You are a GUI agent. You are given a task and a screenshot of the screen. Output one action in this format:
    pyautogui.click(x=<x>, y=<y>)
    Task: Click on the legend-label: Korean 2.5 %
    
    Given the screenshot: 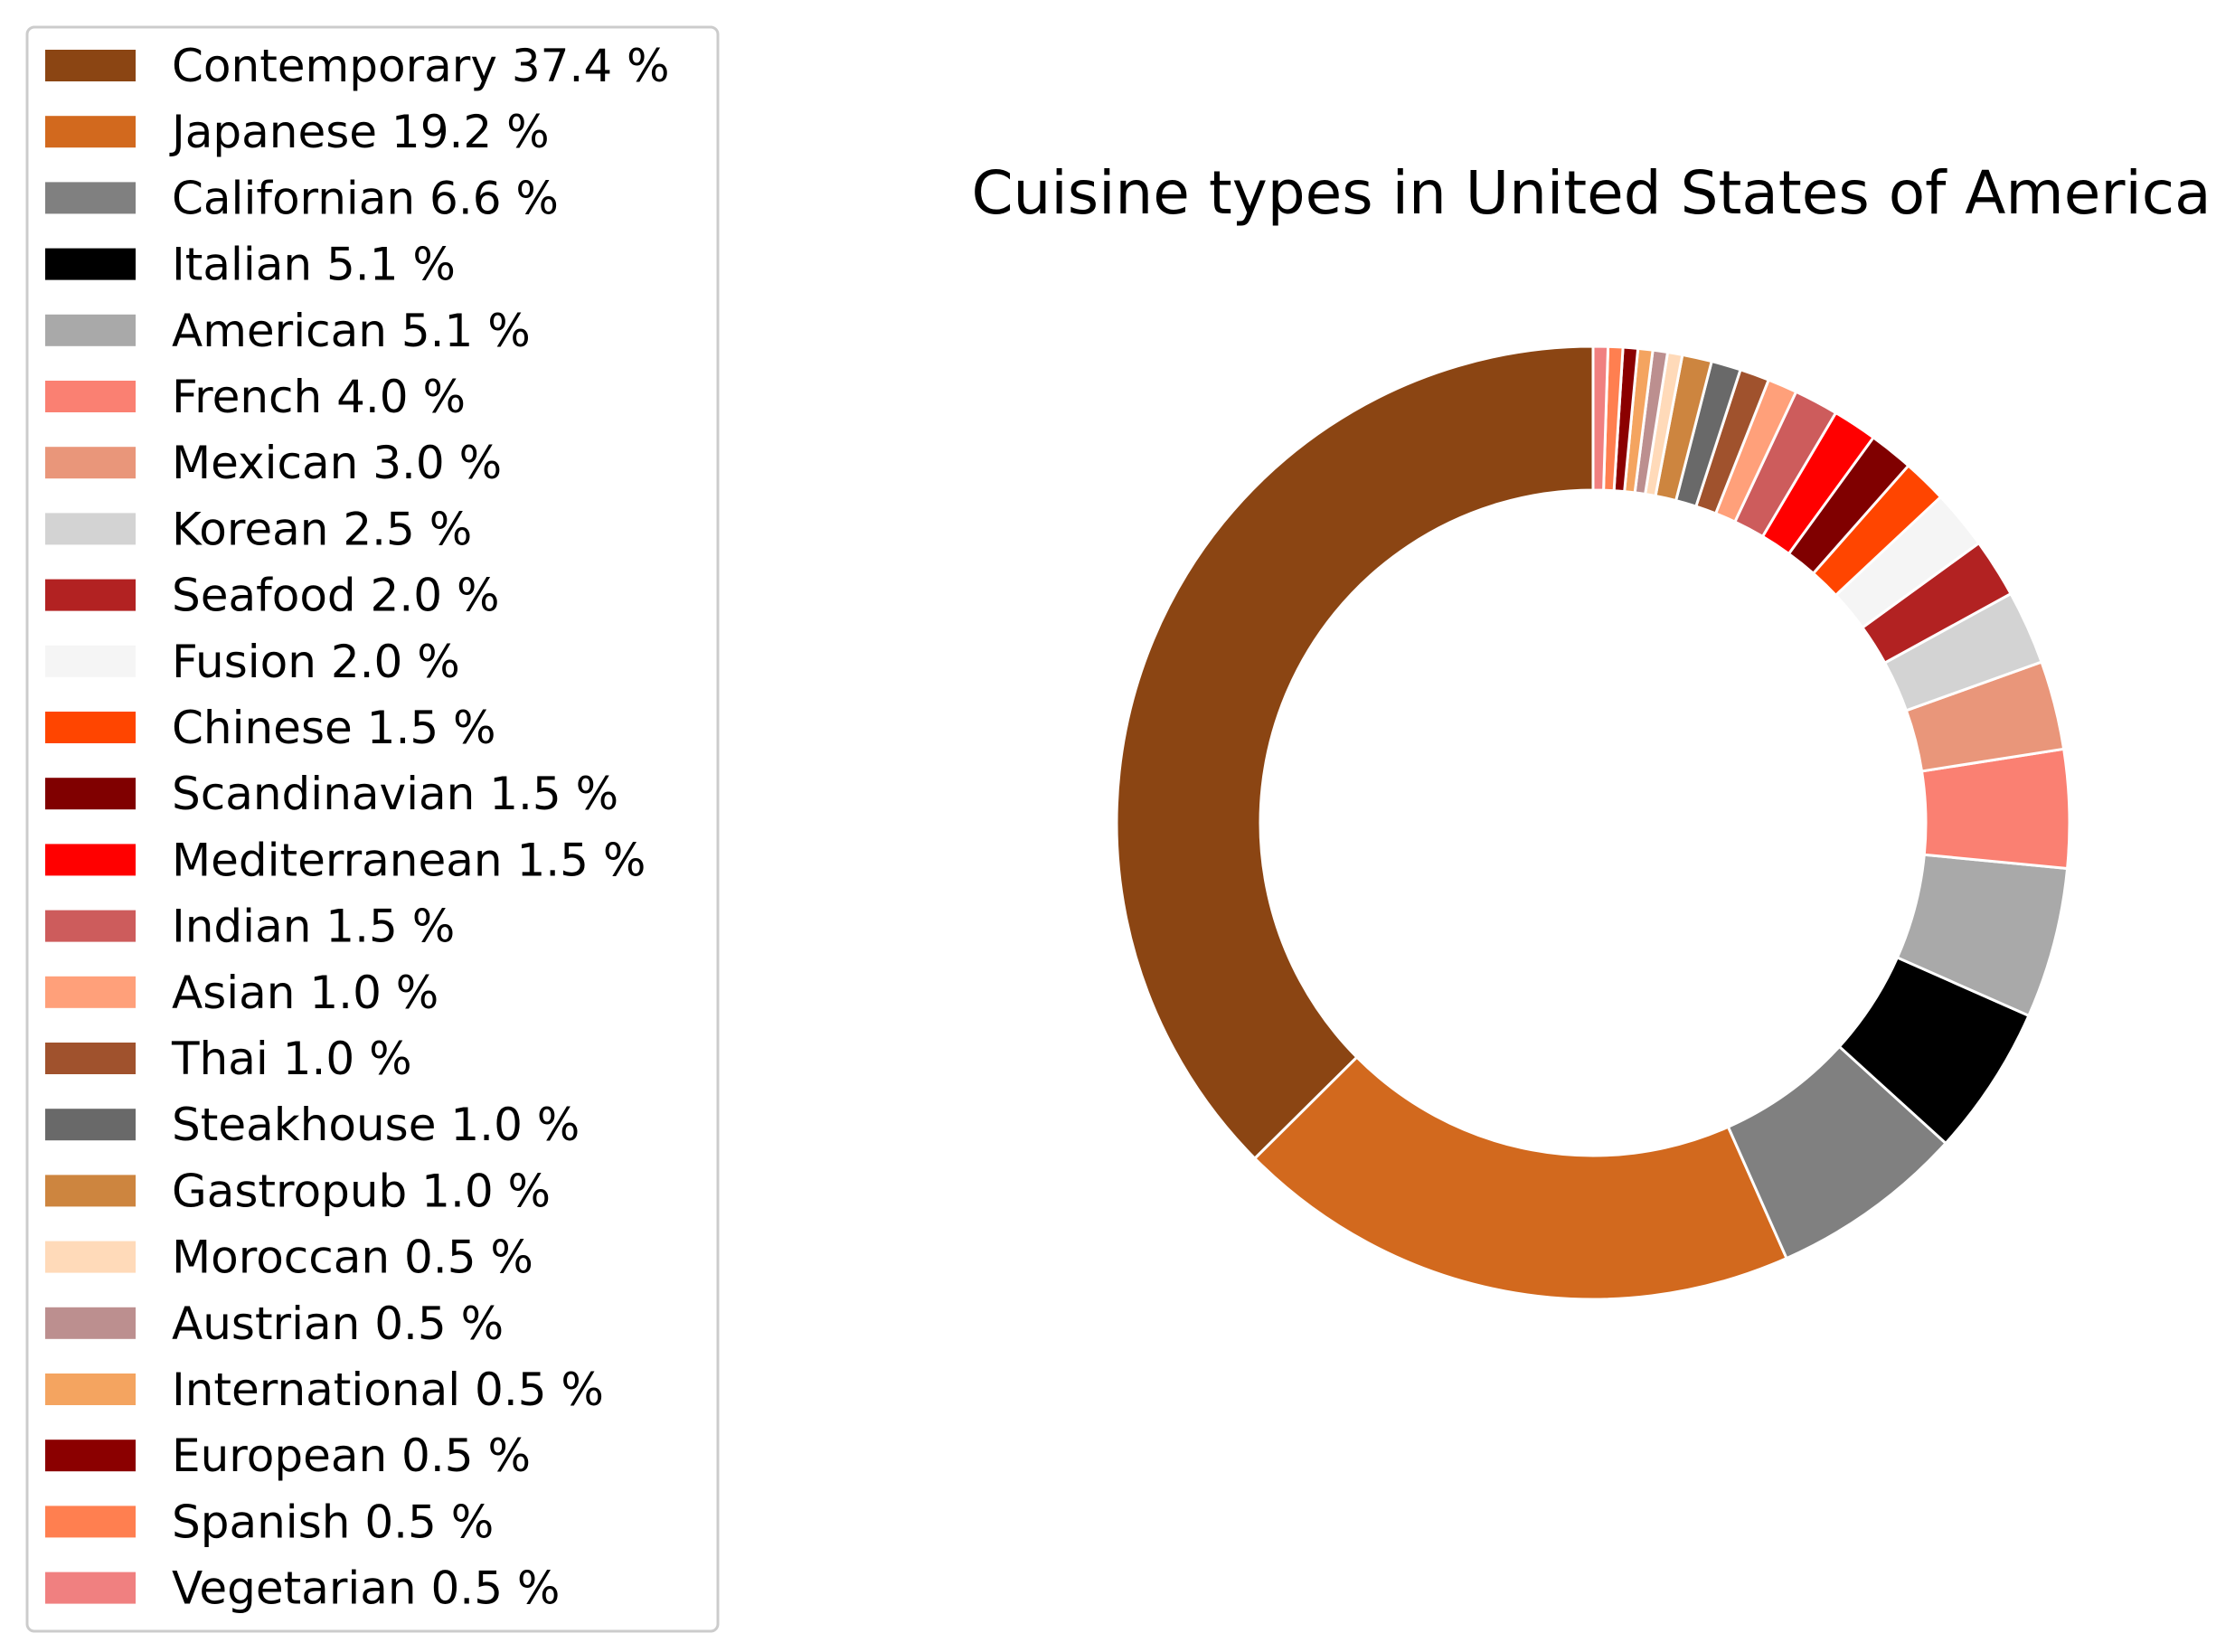 What is the action you would take?
    pyautogui.click(x=322, y=529)
    